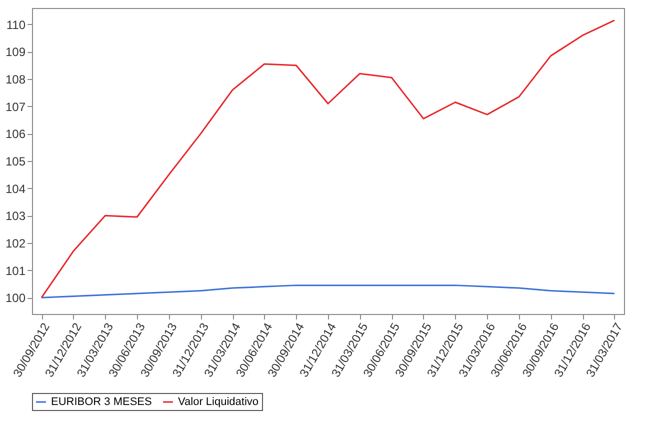 This screenshot has width=648, height=444. What do you see at coordinates (218, 402) in the screenshot?
I see `legend-label: Valor Liquidativo` at bounding box center [218, 402].